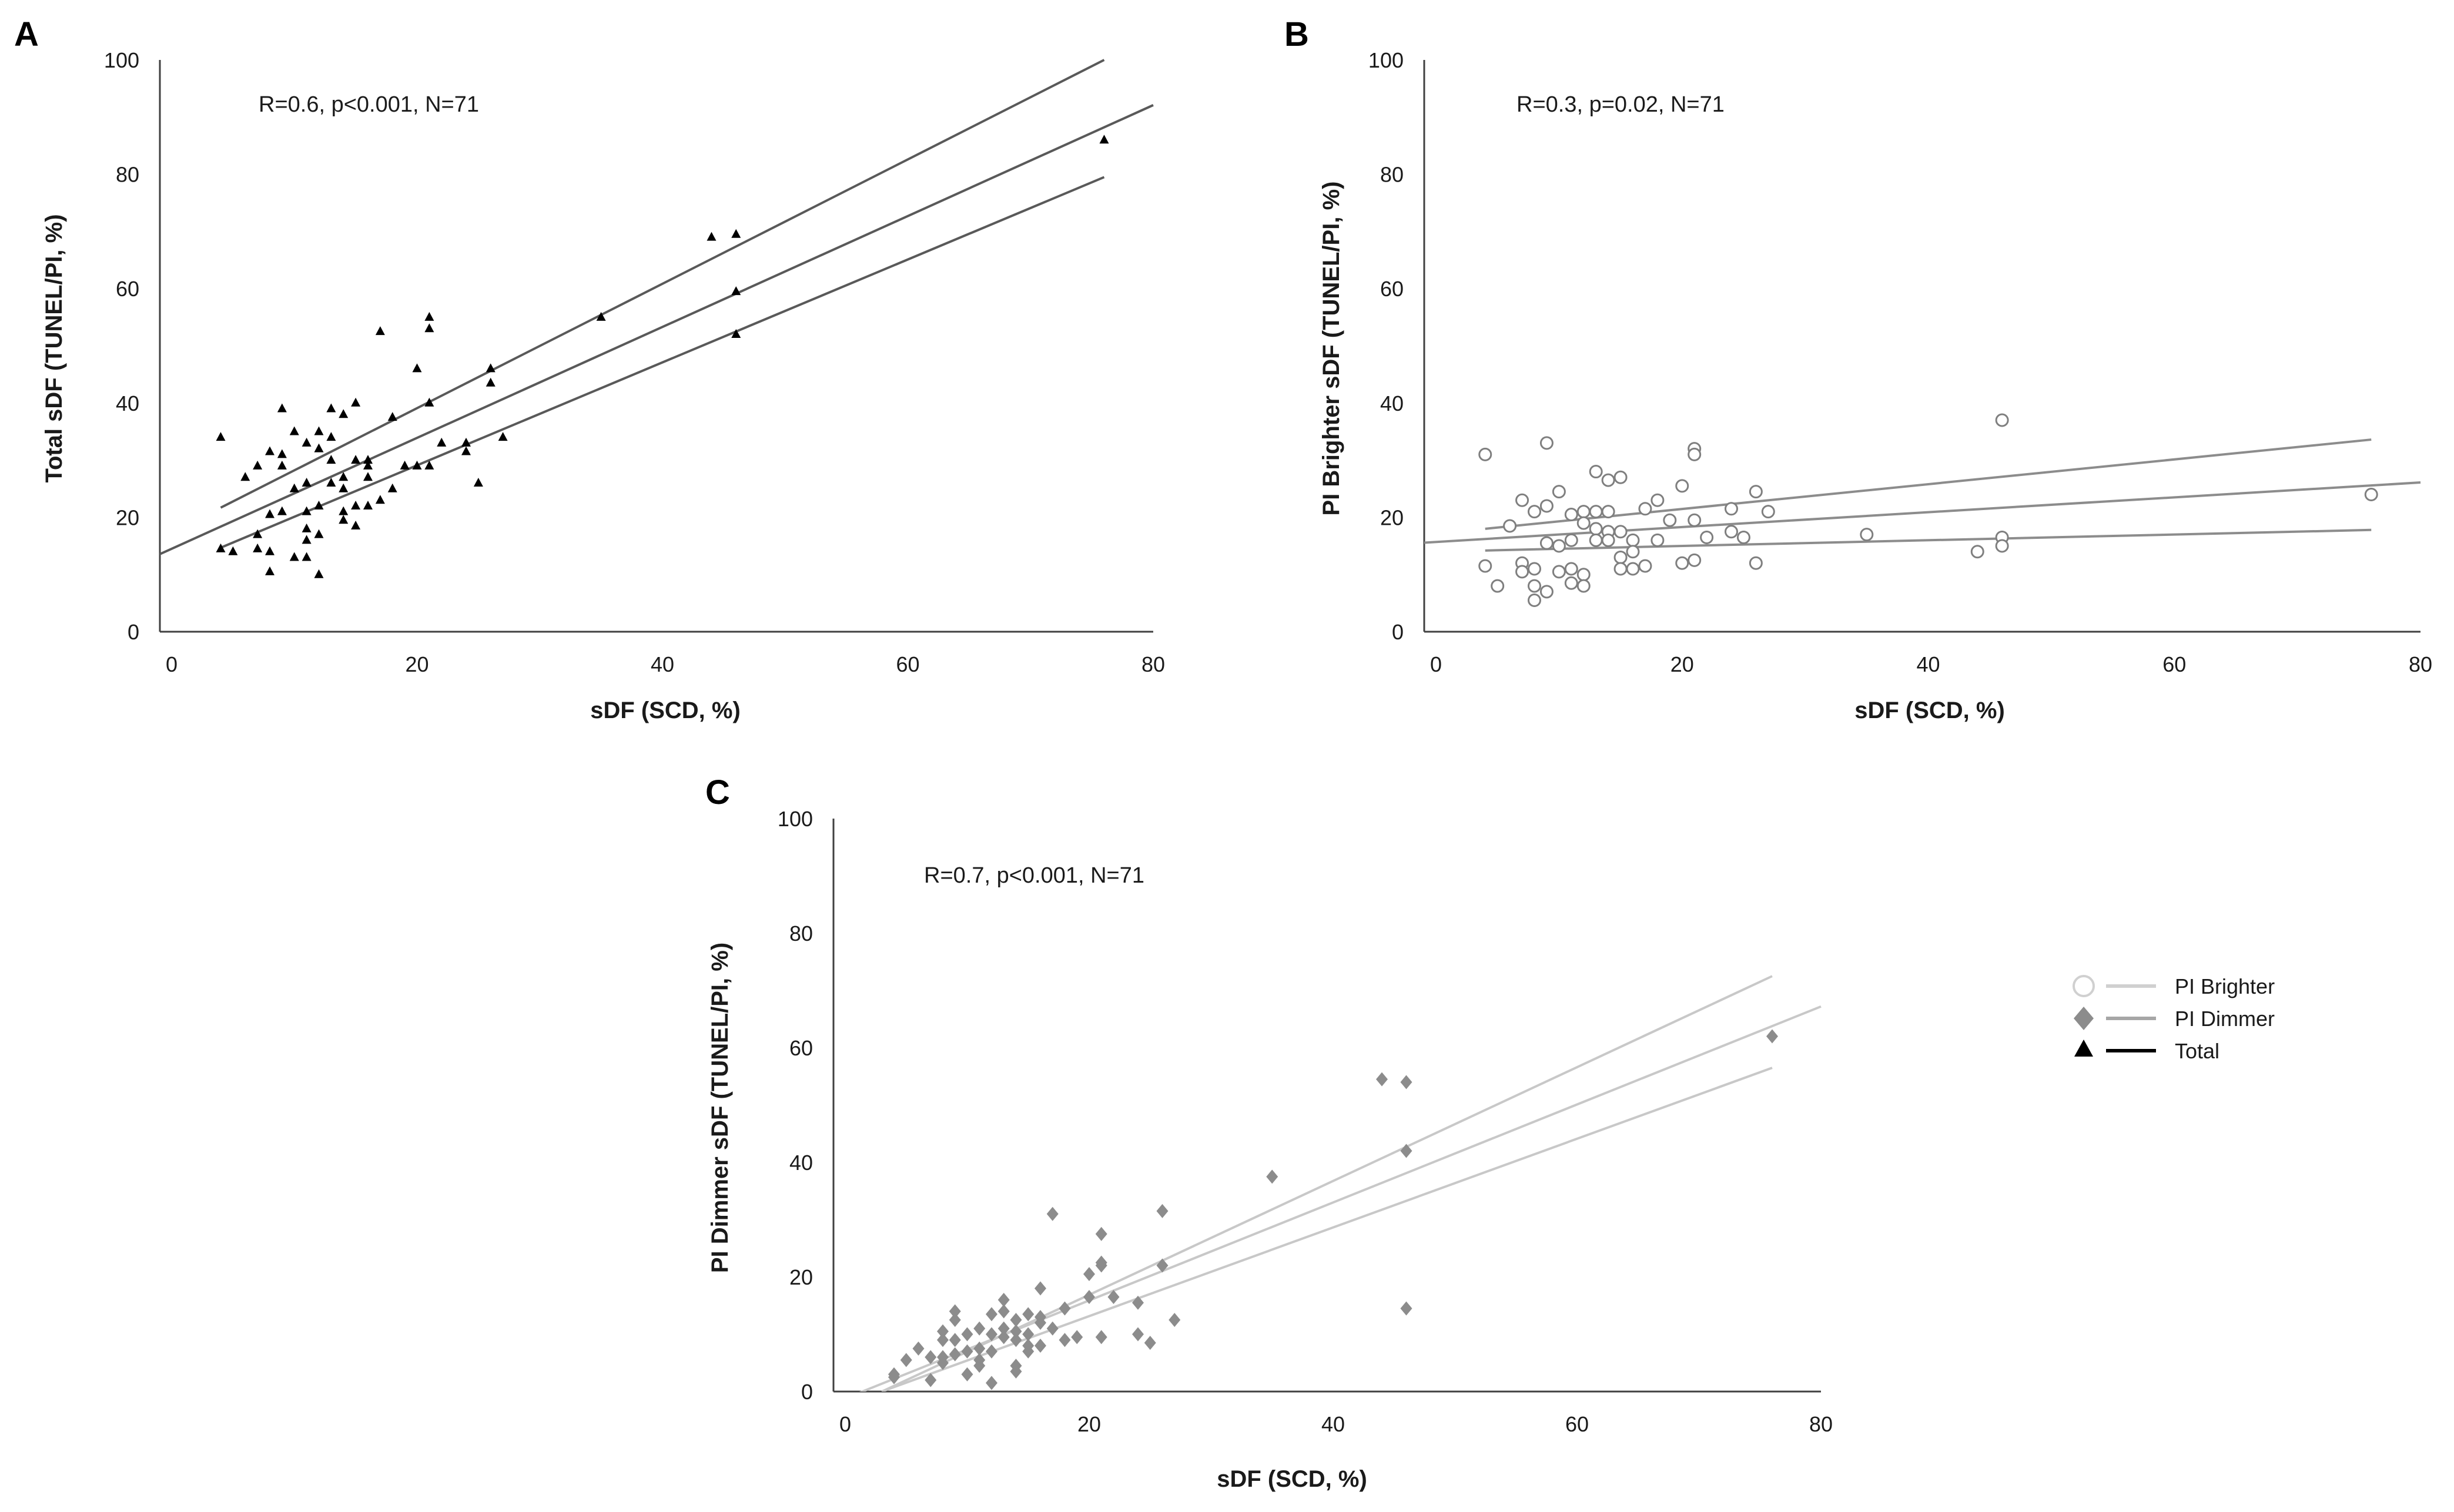 The width and height of the screenshot is (2454, 1512). I want to click on legend-triangle-icon, so click(2084, 1048).